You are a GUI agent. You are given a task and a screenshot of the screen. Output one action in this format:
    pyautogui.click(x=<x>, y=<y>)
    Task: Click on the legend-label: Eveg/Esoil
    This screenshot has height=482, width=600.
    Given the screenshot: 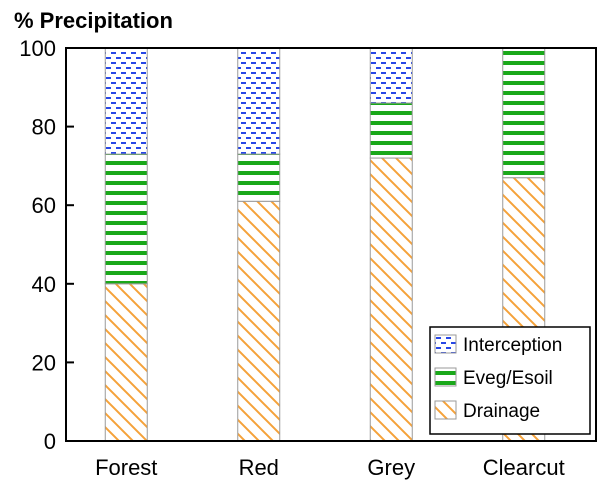 What is the action you would take?
    pyautogui.click(x=508, y=378)
    